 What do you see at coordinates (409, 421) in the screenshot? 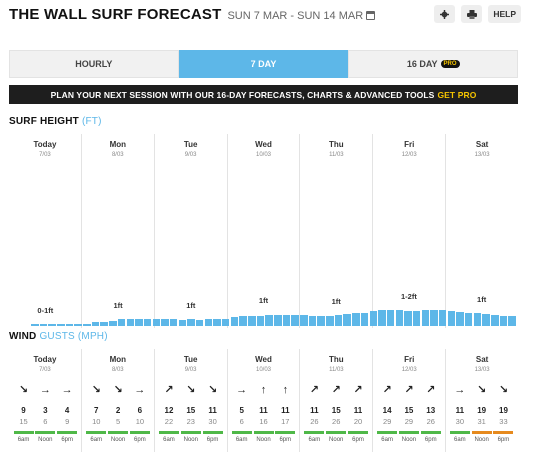
I see `wind-gust: 29` at bounding box center [409, 421].